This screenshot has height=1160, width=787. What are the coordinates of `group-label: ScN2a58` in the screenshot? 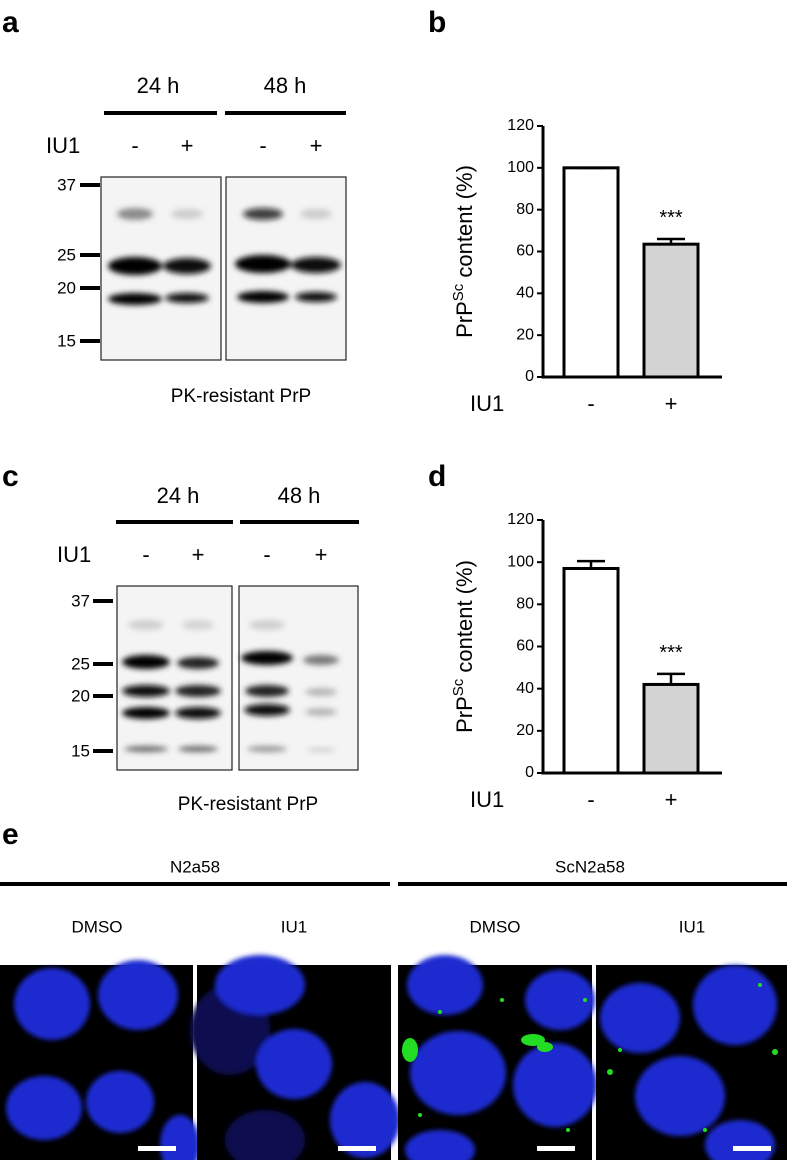 It's located at (590, 866).